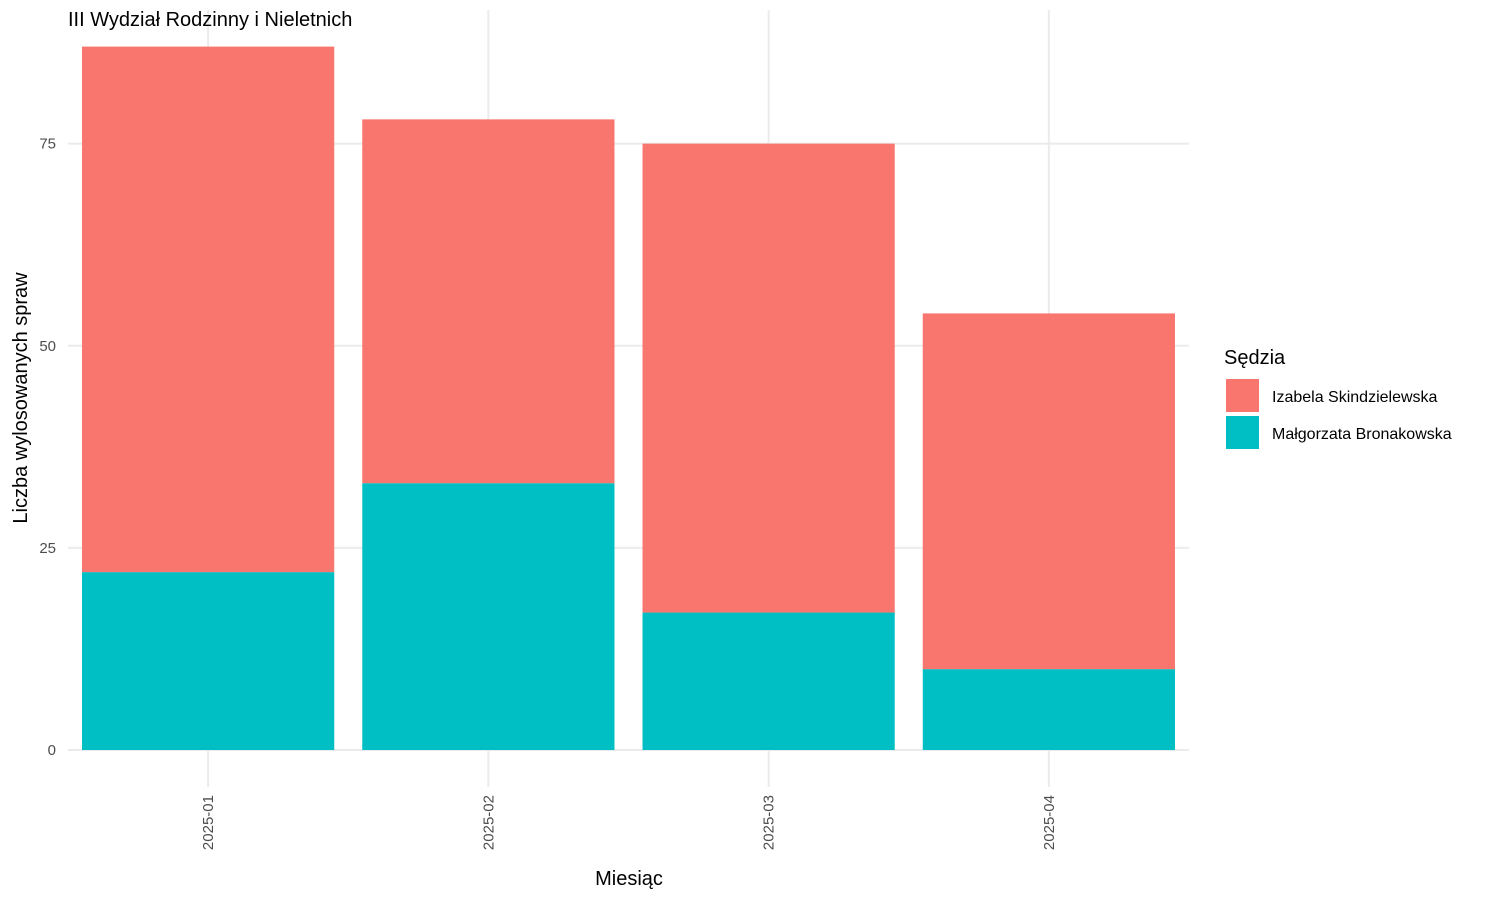  Describe the element at coordinates (21, 398) in the screenshot. I see `y-axis-title: Liczba wylosowanych spraw` at that location.